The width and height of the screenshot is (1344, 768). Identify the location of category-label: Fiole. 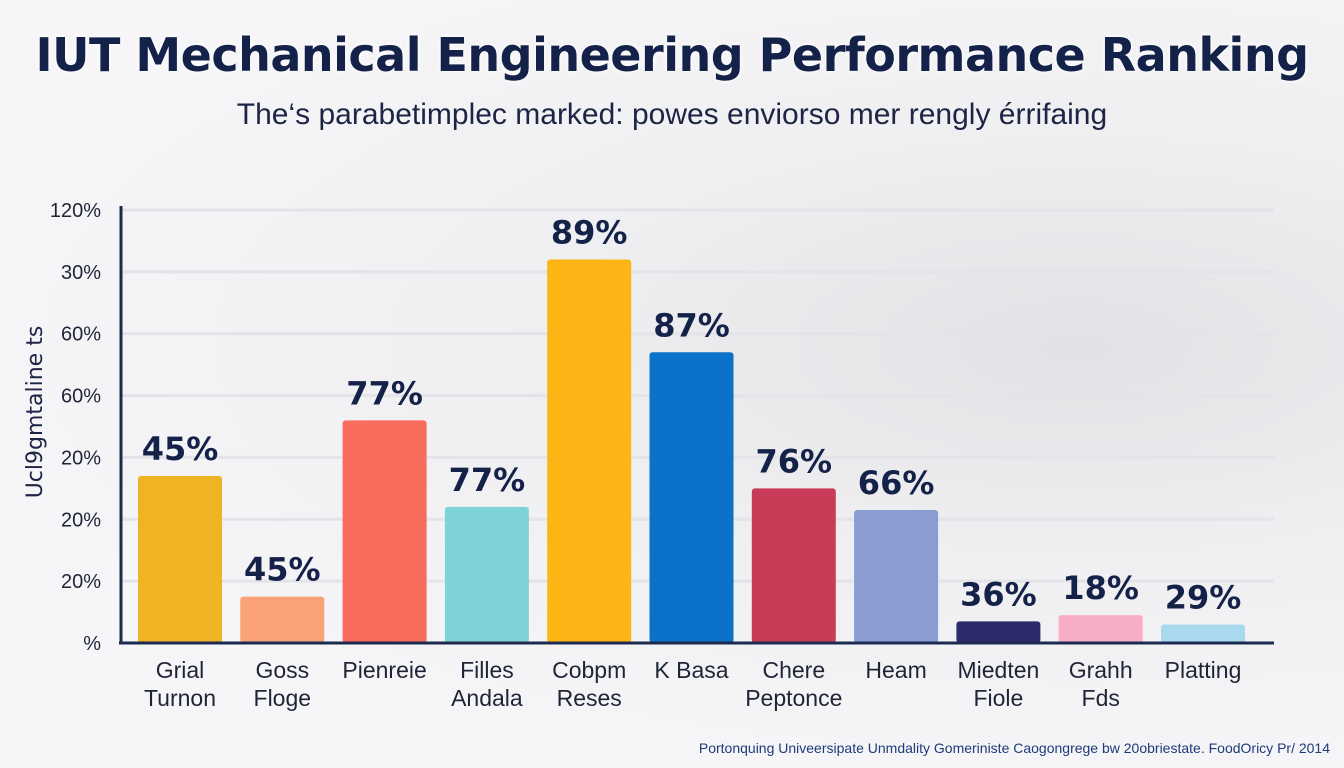
(998, 698).